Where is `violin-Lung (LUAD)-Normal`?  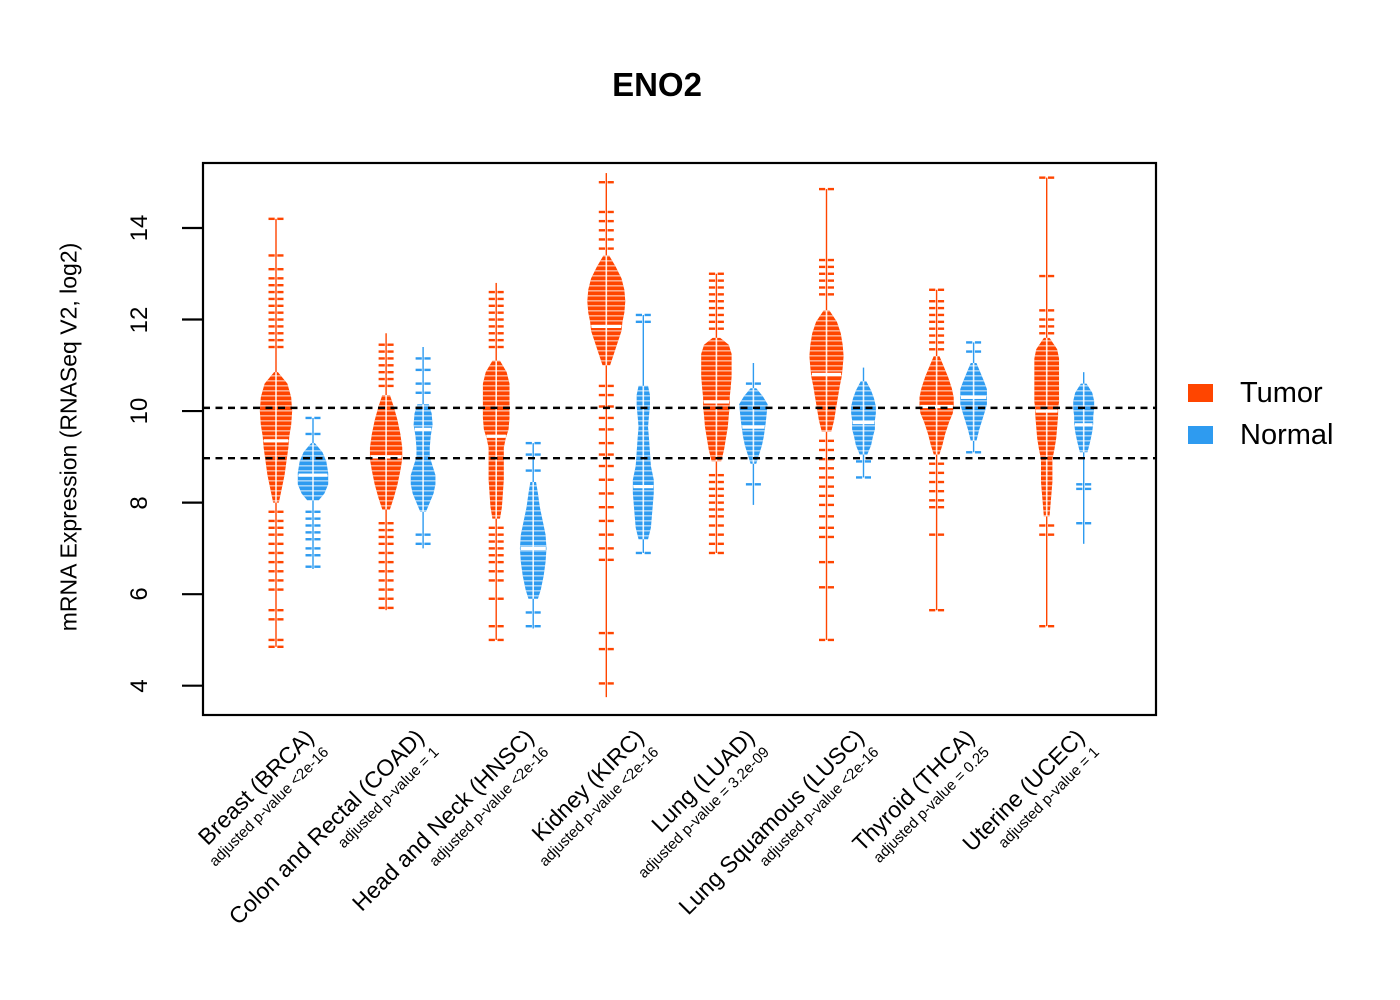
violin-Lung (LUAD)-Normal is located at coordinates (753, 434).